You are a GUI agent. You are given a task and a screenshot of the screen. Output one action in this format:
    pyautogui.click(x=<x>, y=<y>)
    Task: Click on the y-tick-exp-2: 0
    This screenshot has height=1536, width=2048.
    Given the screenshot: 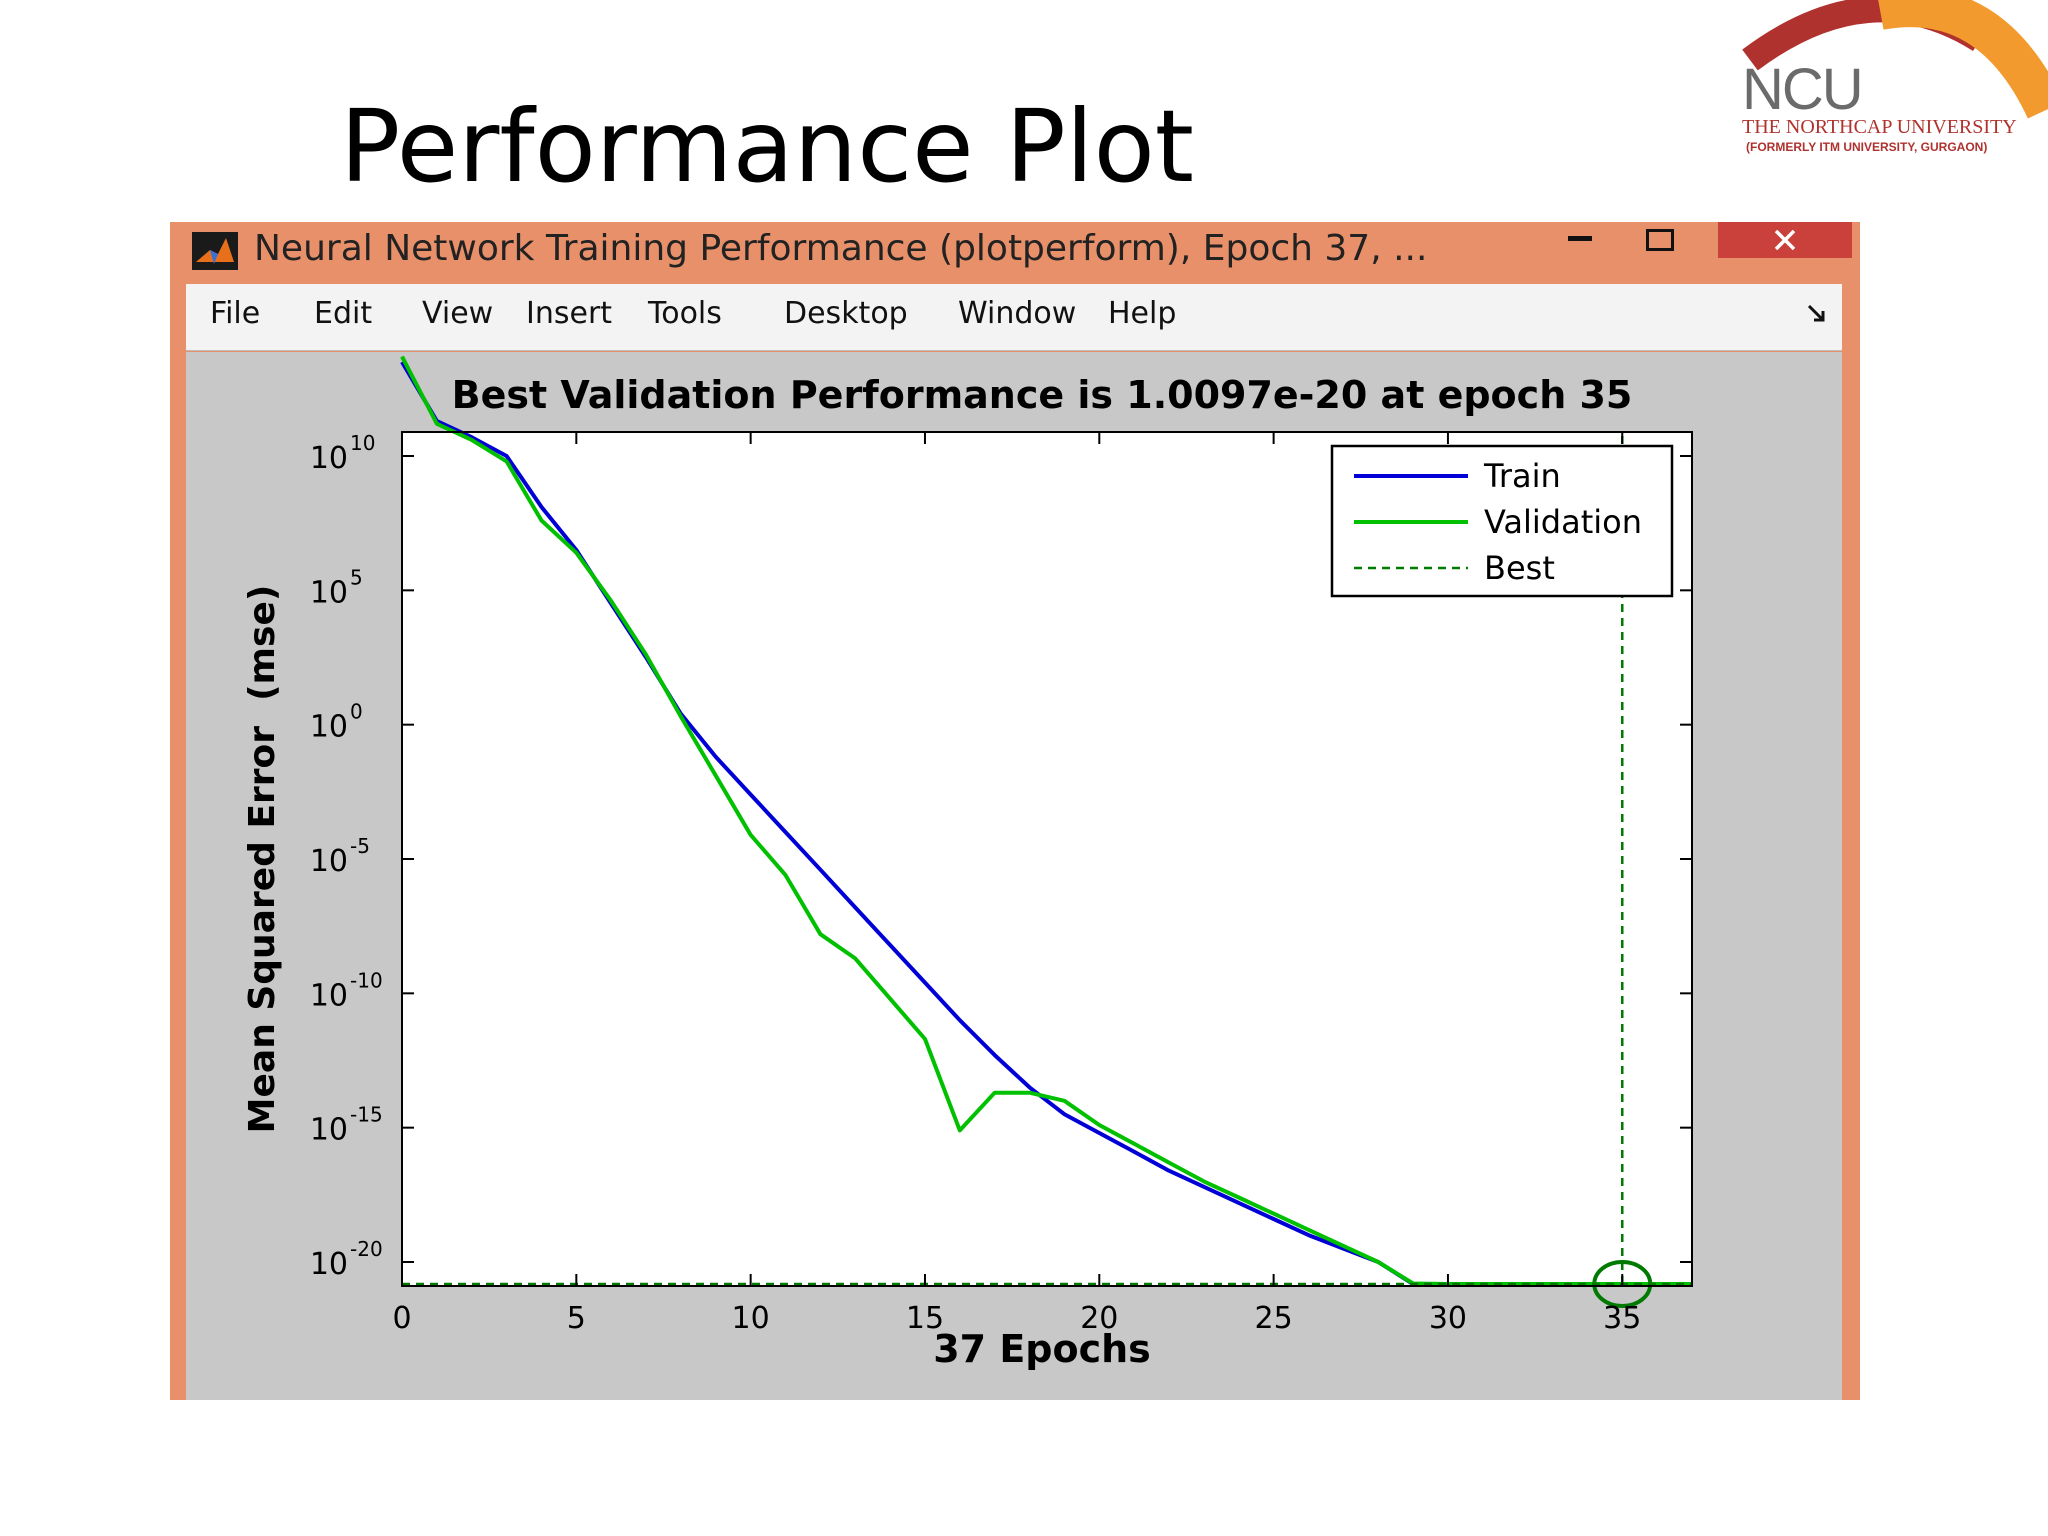 What is the action you would take?
    pyautogui.click(x=356, y=712)
    